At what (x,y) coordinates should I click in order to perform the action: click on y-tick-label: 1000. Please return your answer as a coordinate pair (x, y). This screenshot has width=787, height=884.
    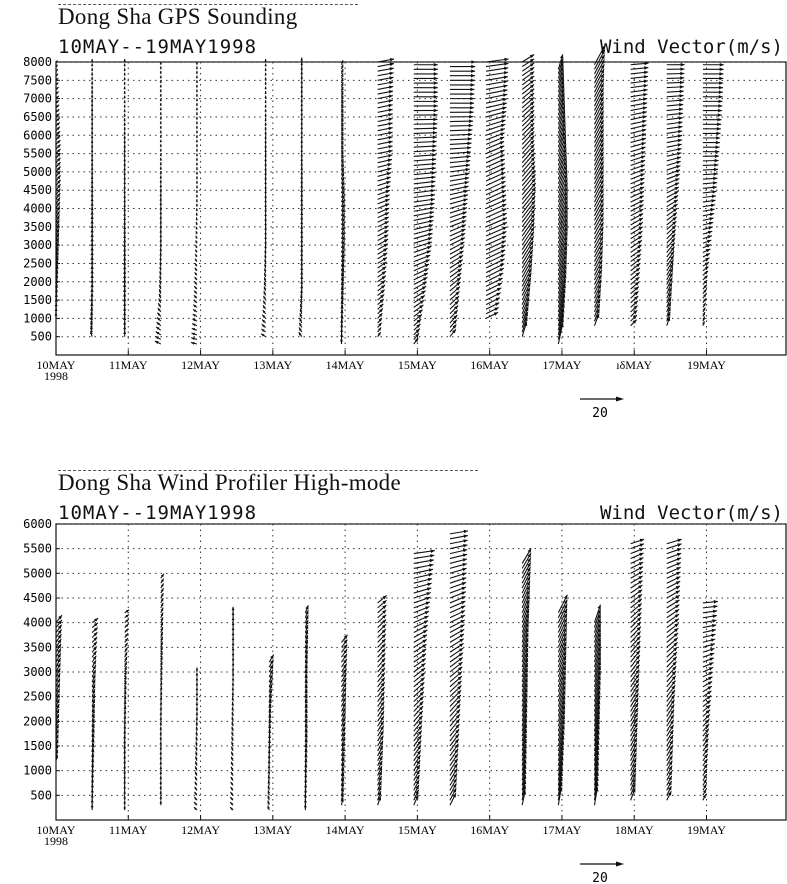
    Looking at the image, I should click on (37, 771).